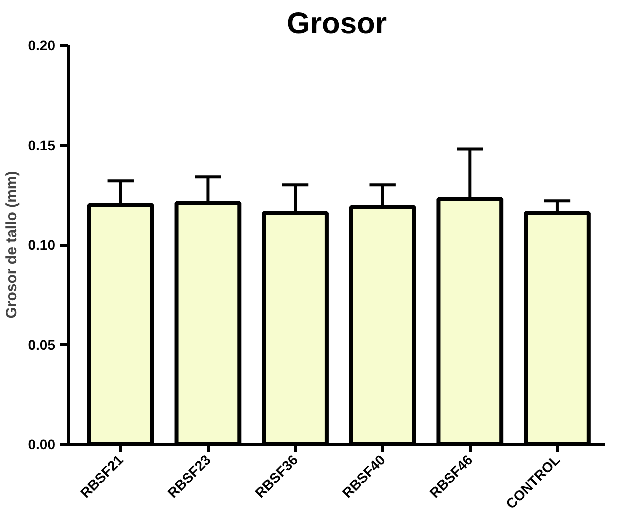  Describe the element at coordinates (11, 245) in the screenshot. I see `y-axis-title: Grosor de tallo (mm)` at that location.